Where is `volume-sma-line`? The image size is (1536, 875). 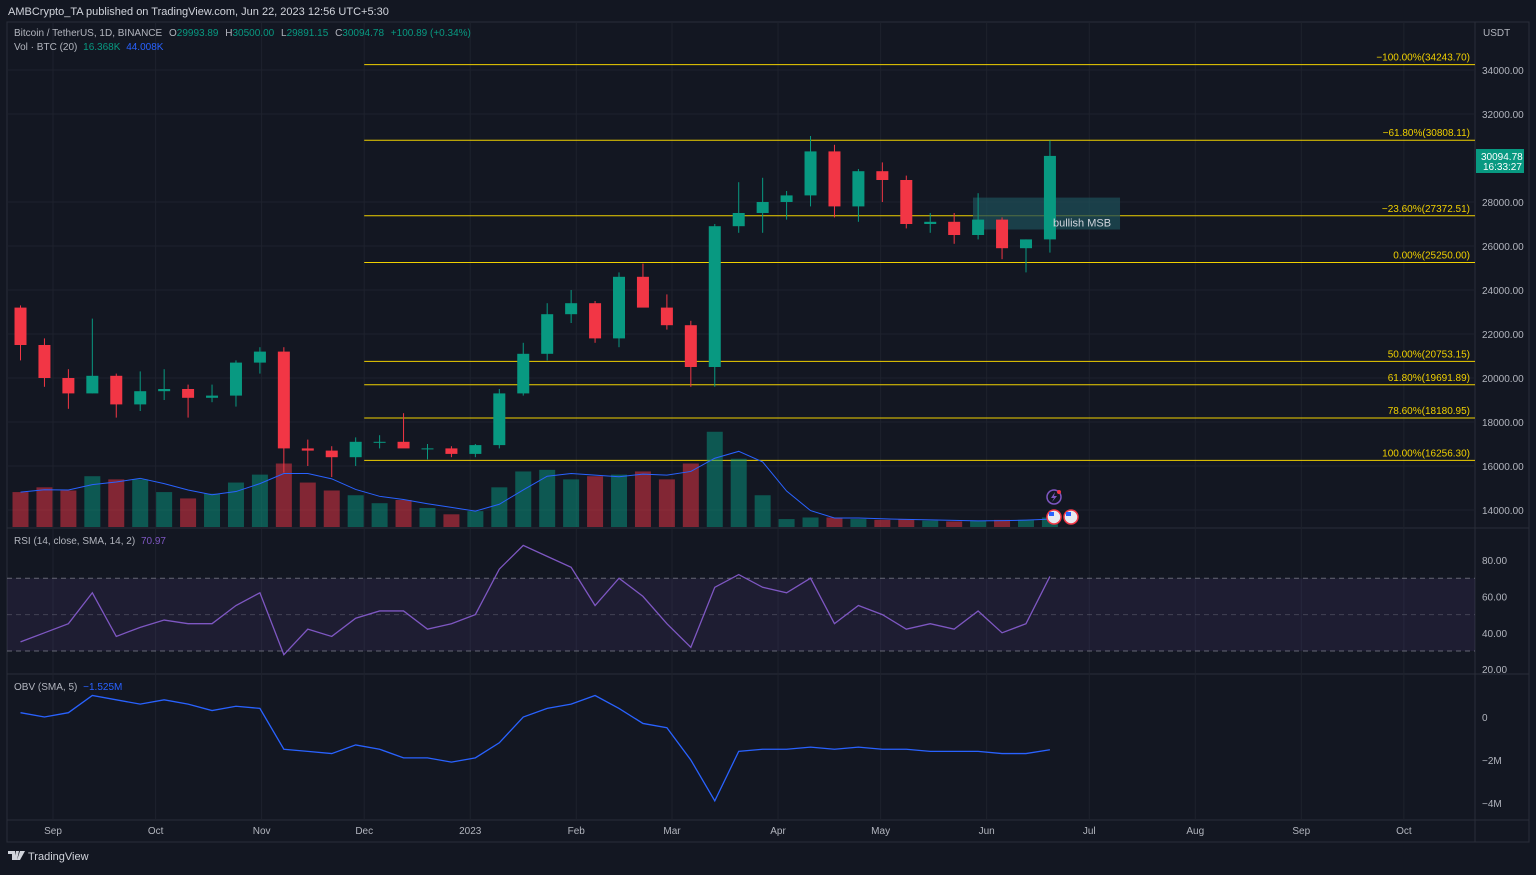 volume-sma-line is located at coordinates (535, 486).